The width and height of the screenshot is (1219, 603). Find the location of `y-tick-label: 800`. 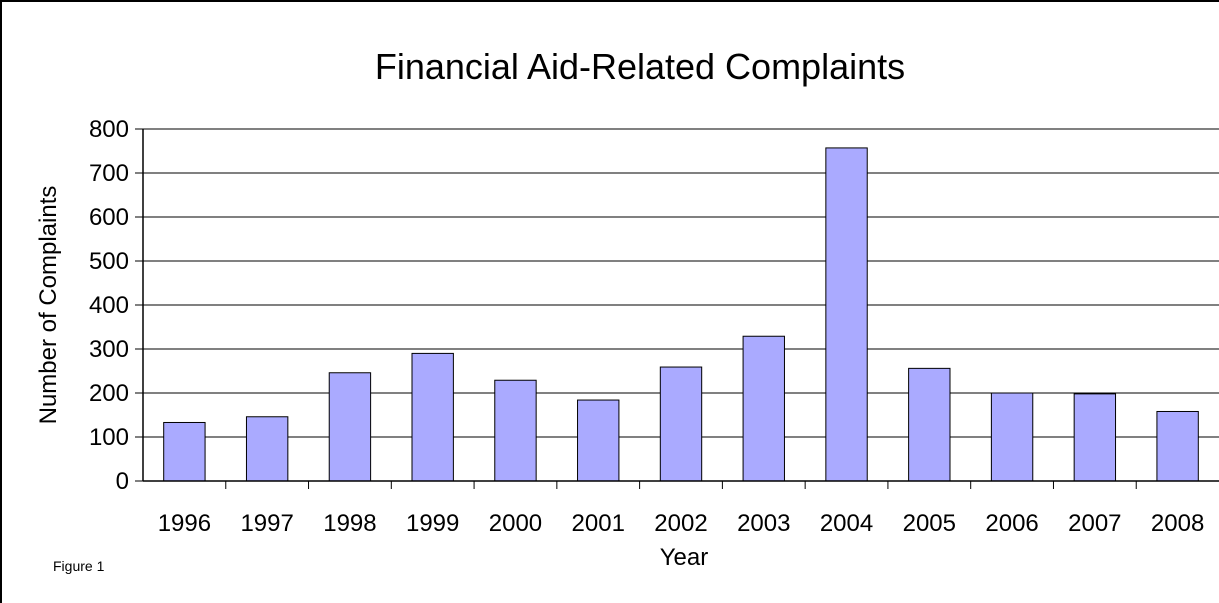

y-tick-label: 800 is located at coordinates (109, 129).